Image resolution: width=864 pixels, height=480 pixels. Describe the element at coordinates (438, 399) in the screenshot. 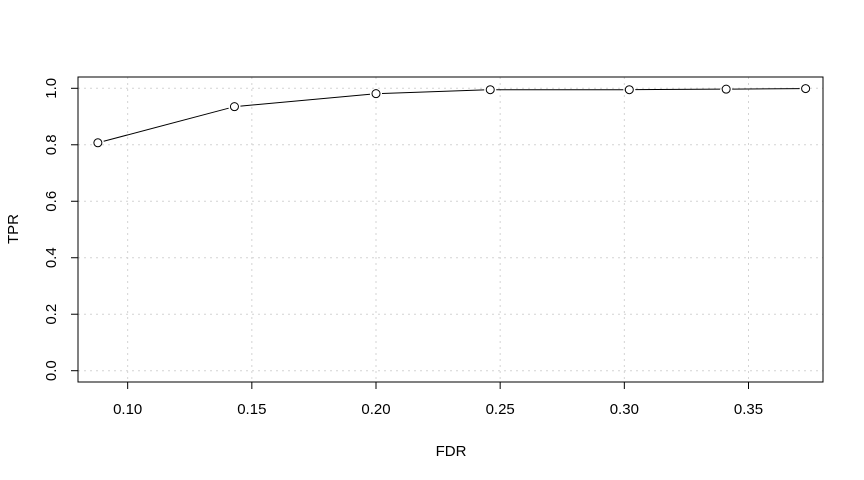

I see `x-axis: 0.10 0.15 0.20 0.25 0.30 0.35` at that location.